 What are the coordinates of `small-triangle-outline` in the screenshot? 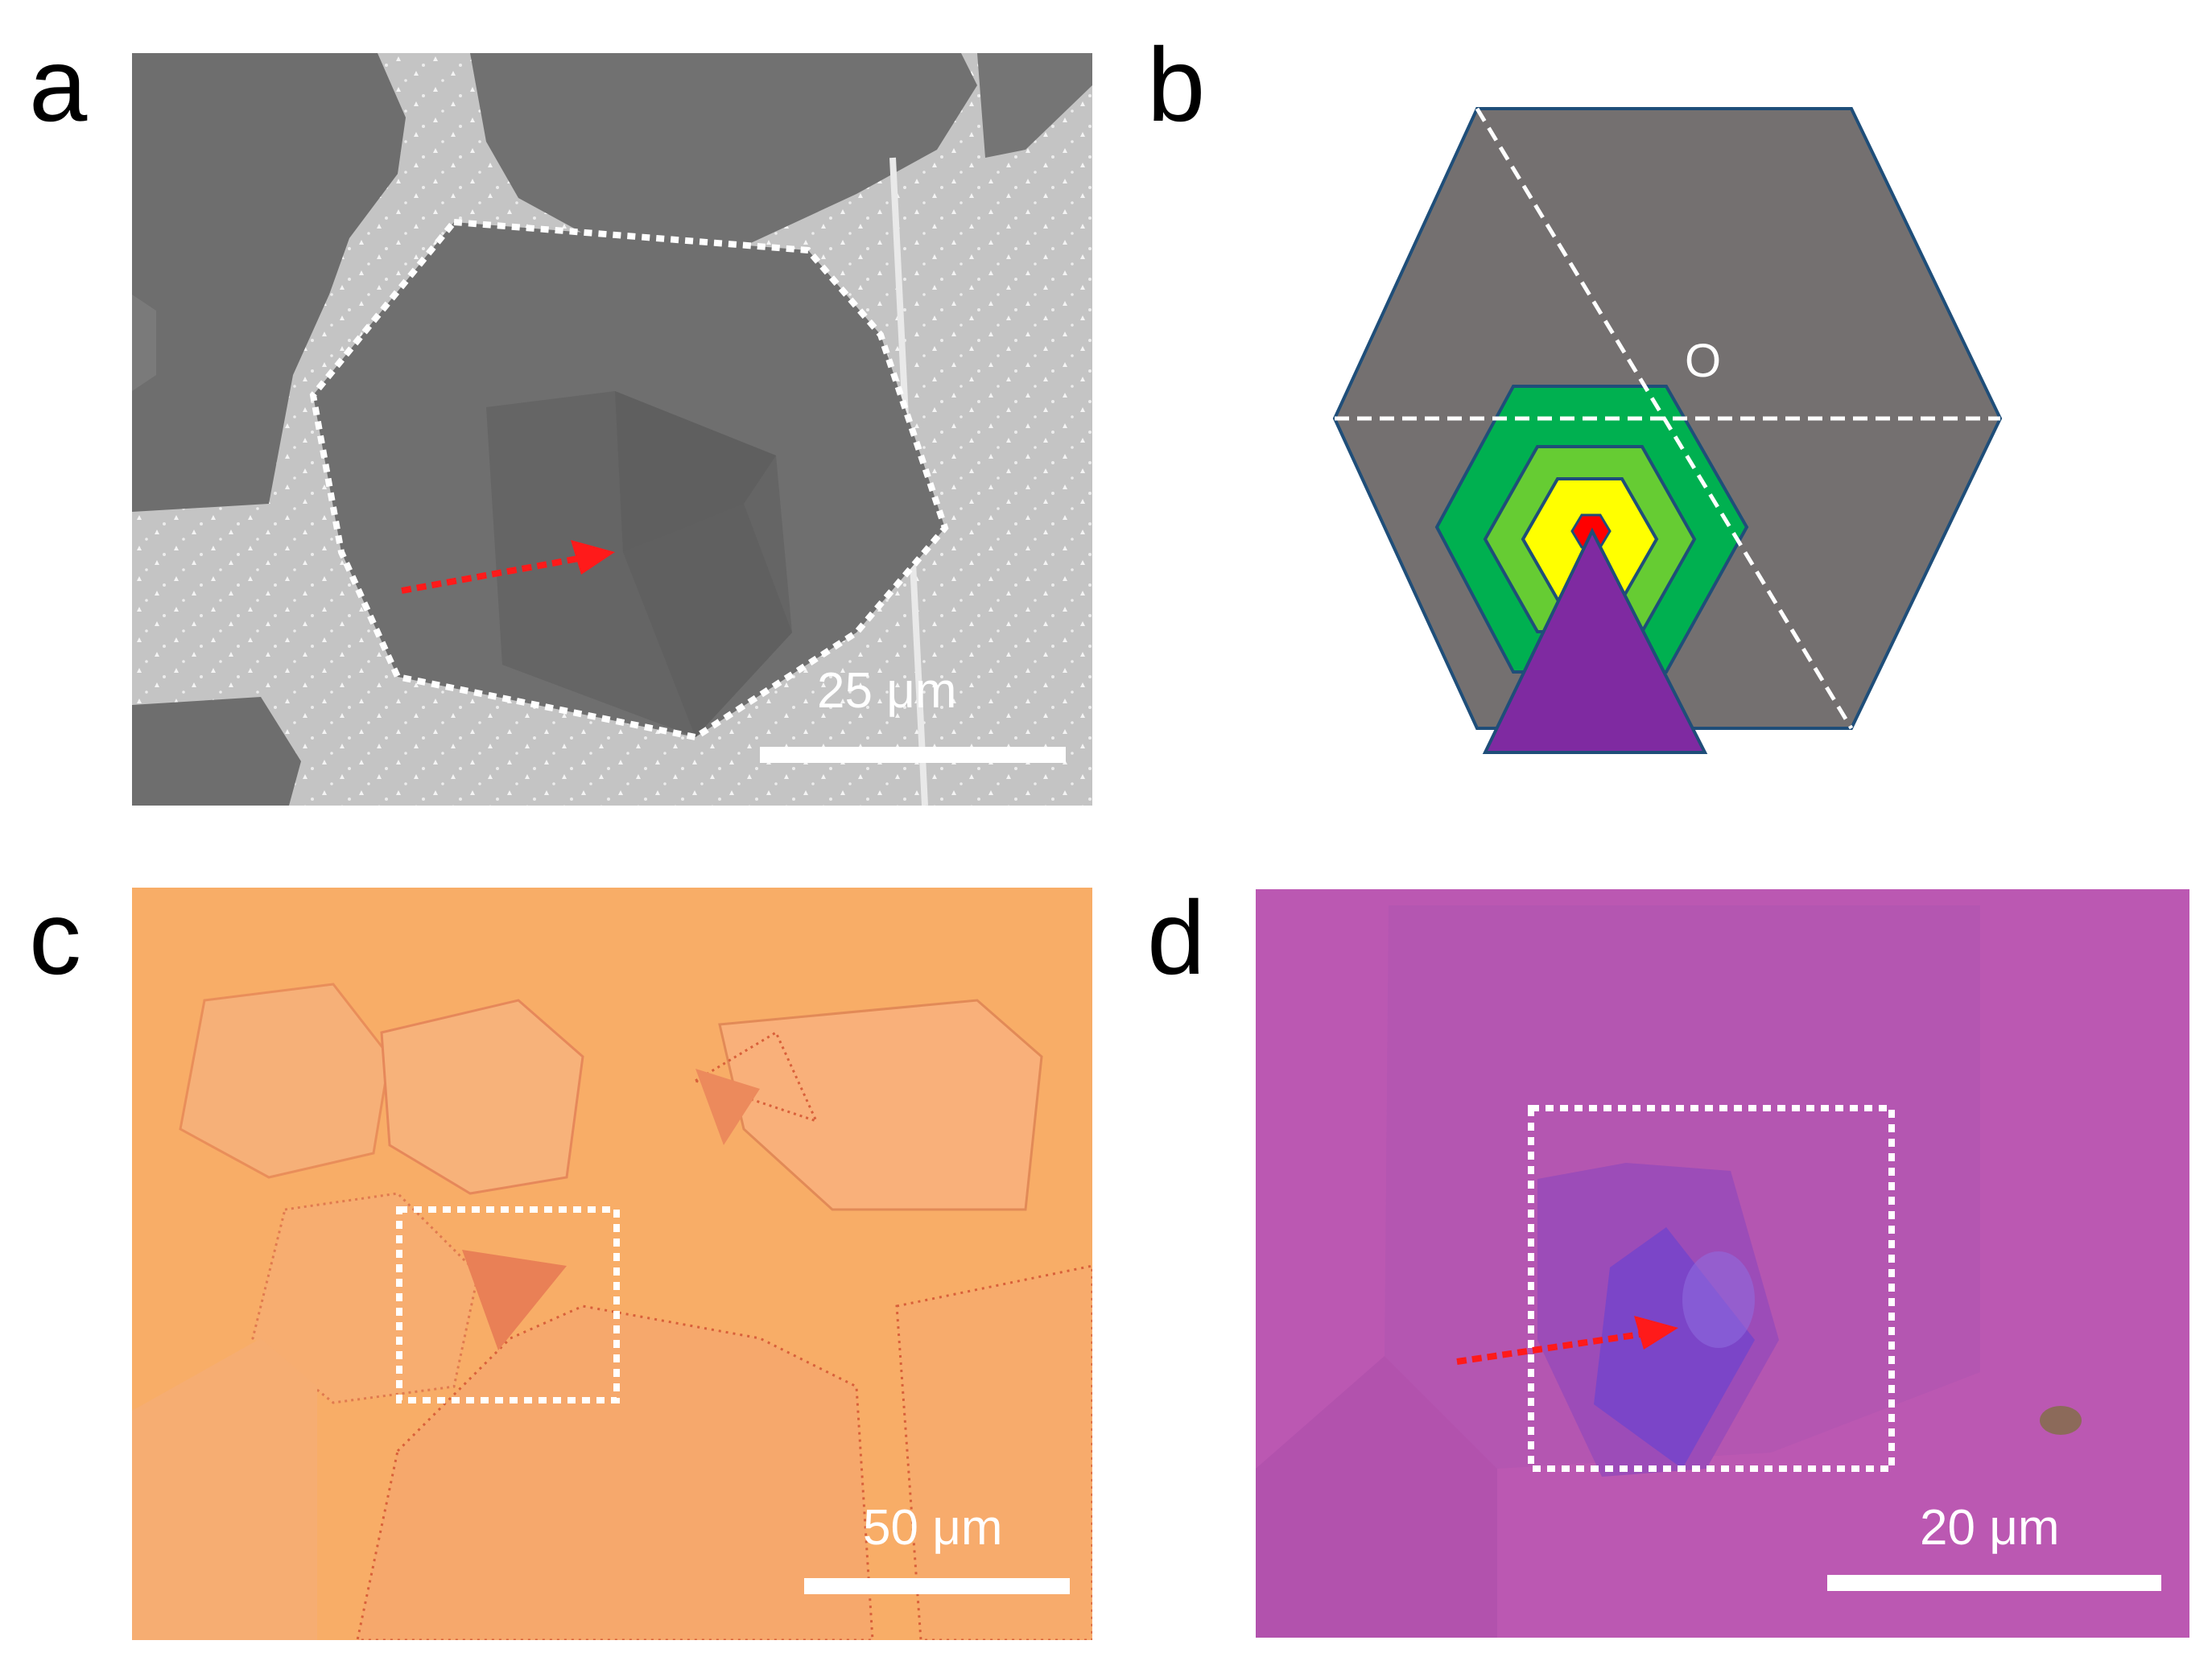 It's located at (755, 1076).